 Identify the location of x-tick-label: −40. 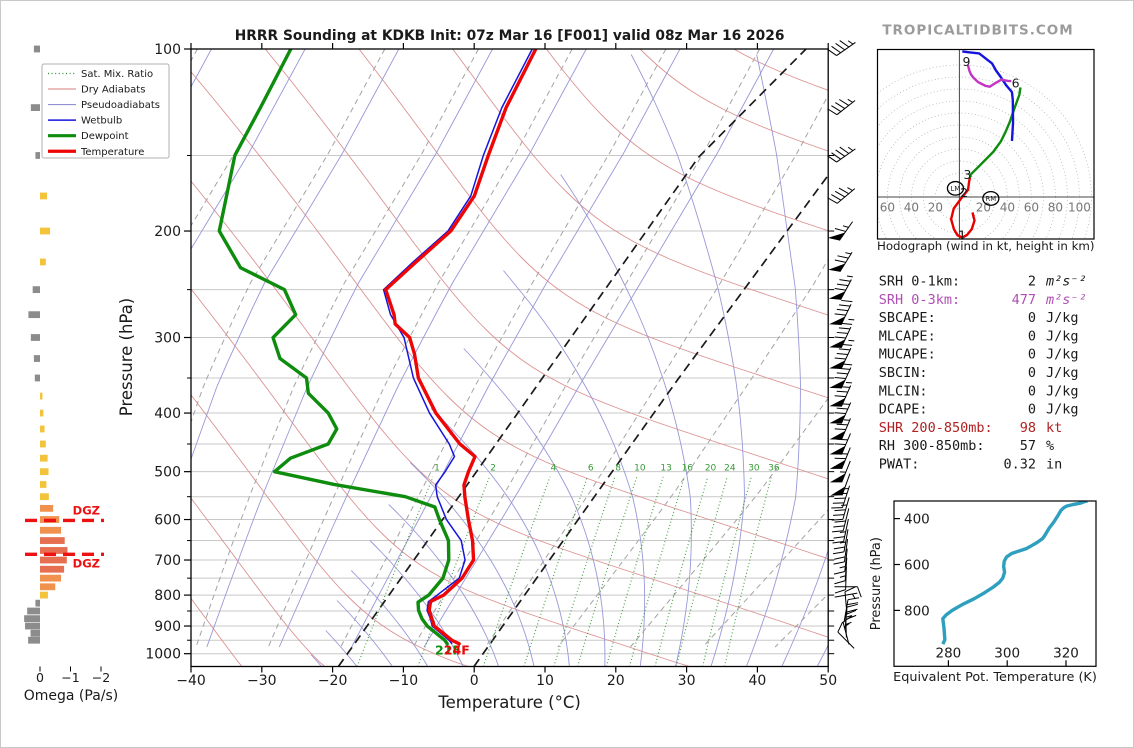
(191, 681).